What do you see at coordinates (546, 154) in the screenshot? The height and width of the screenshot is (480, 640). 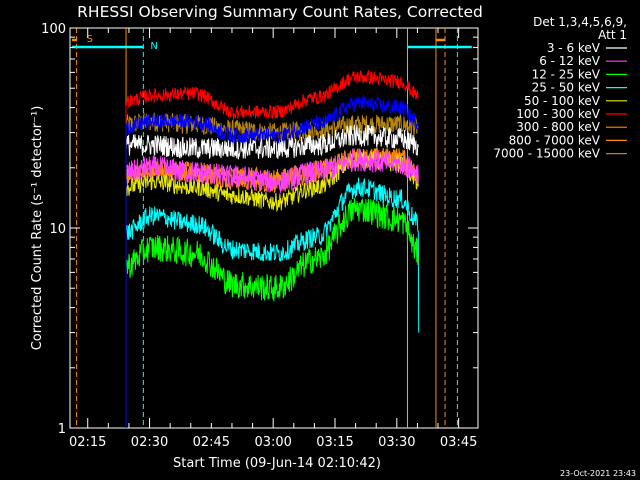 I see `legend-label: 7000 - 15000 keV` at bounding box center [546, 154].